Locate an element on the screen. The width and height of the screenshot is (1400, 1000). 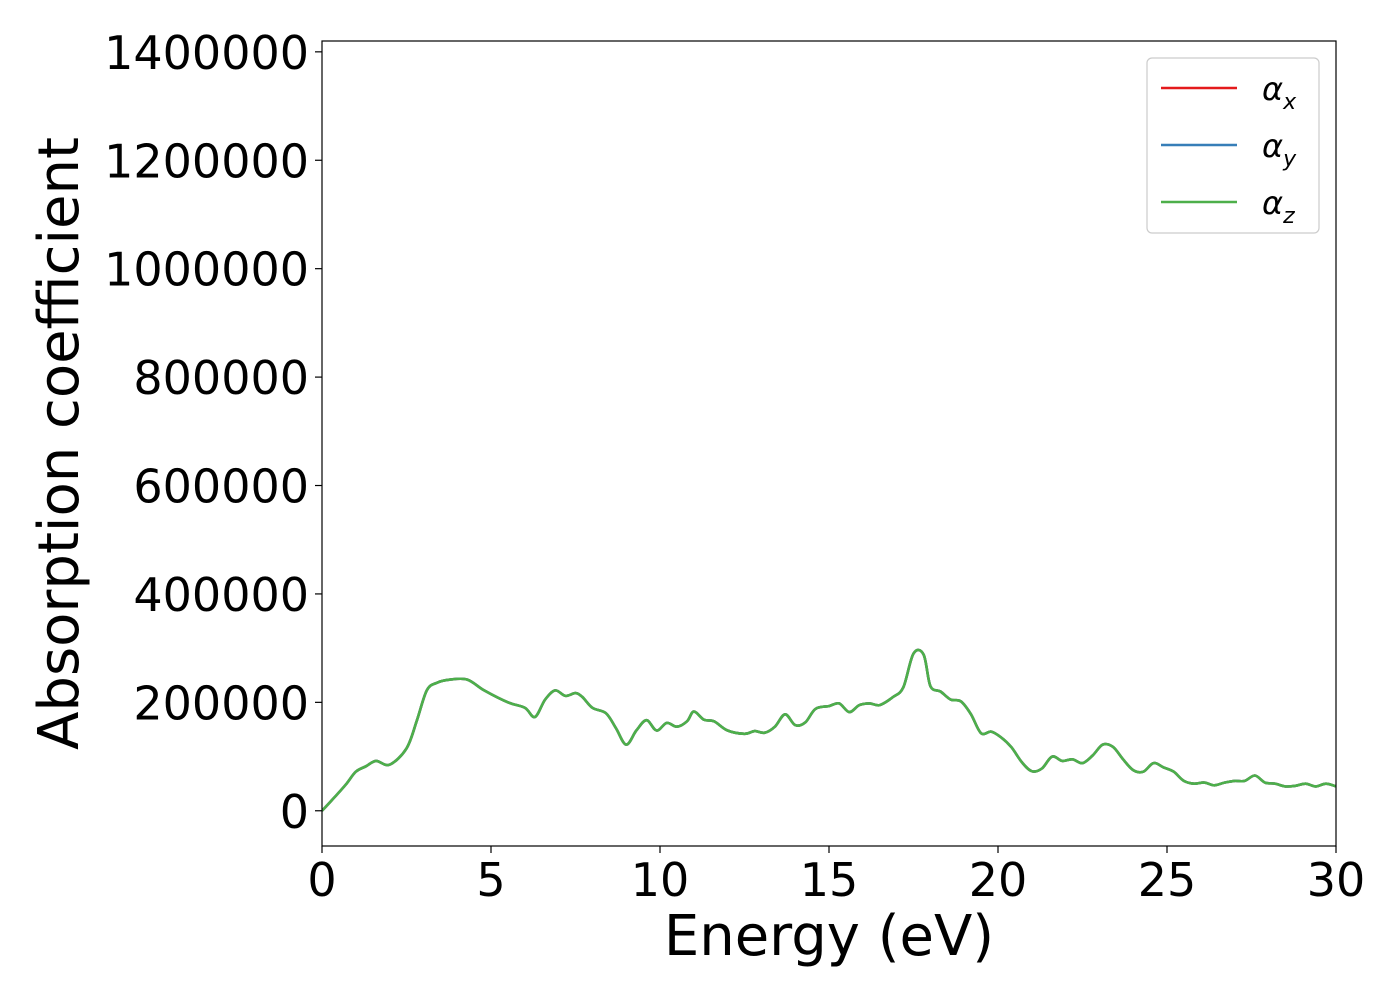
legend-label: αx is located at coordinates (1279, 92).